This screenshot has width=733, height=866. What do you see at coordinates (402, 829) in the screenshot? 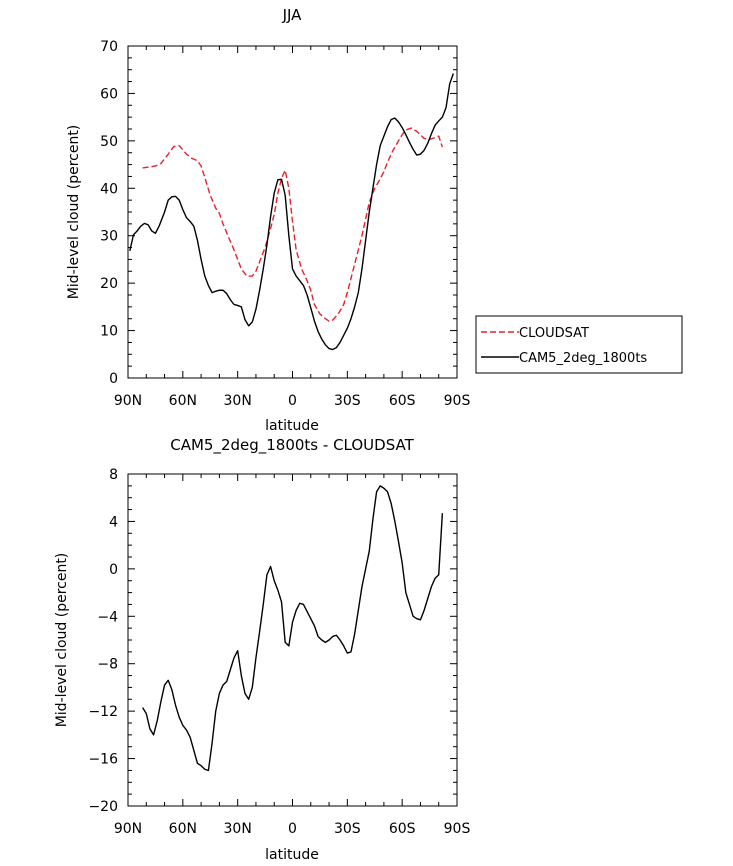
I see `bottom-x-tick-label: 60S` at bounding box center [402, 829].